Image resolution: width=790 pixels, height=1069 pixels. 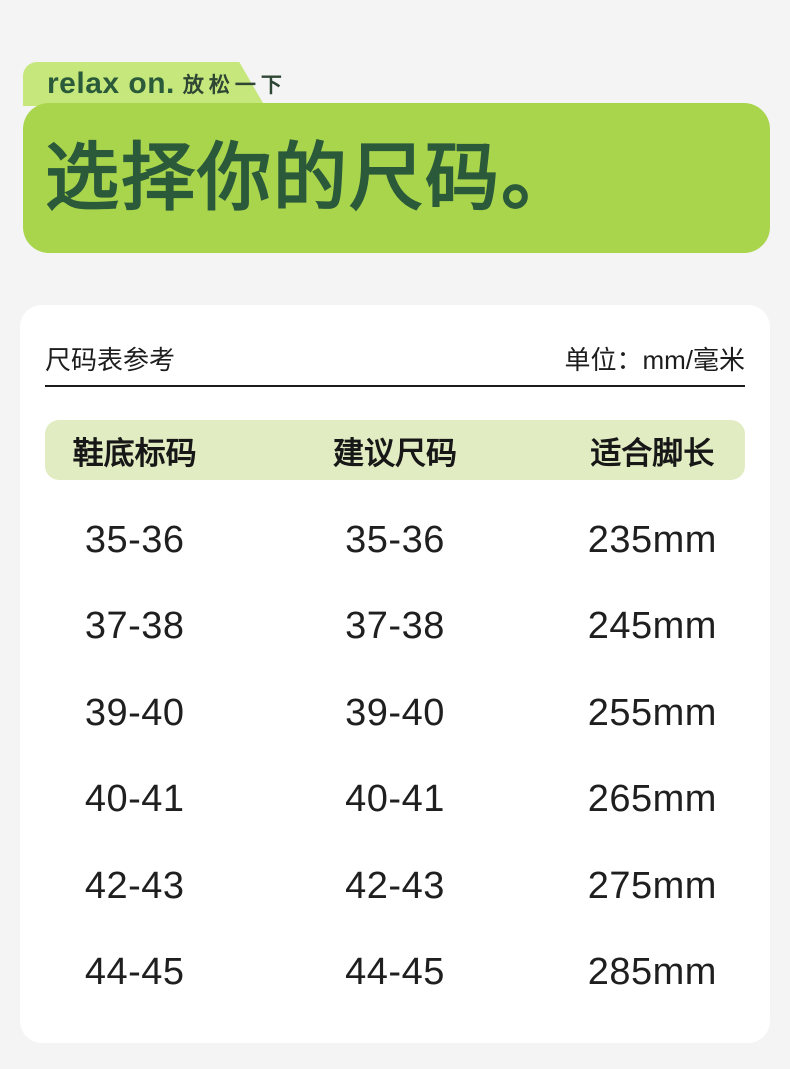 I want to click on unit-label: 单位：mm/毫米, so click(x=654, y=360).